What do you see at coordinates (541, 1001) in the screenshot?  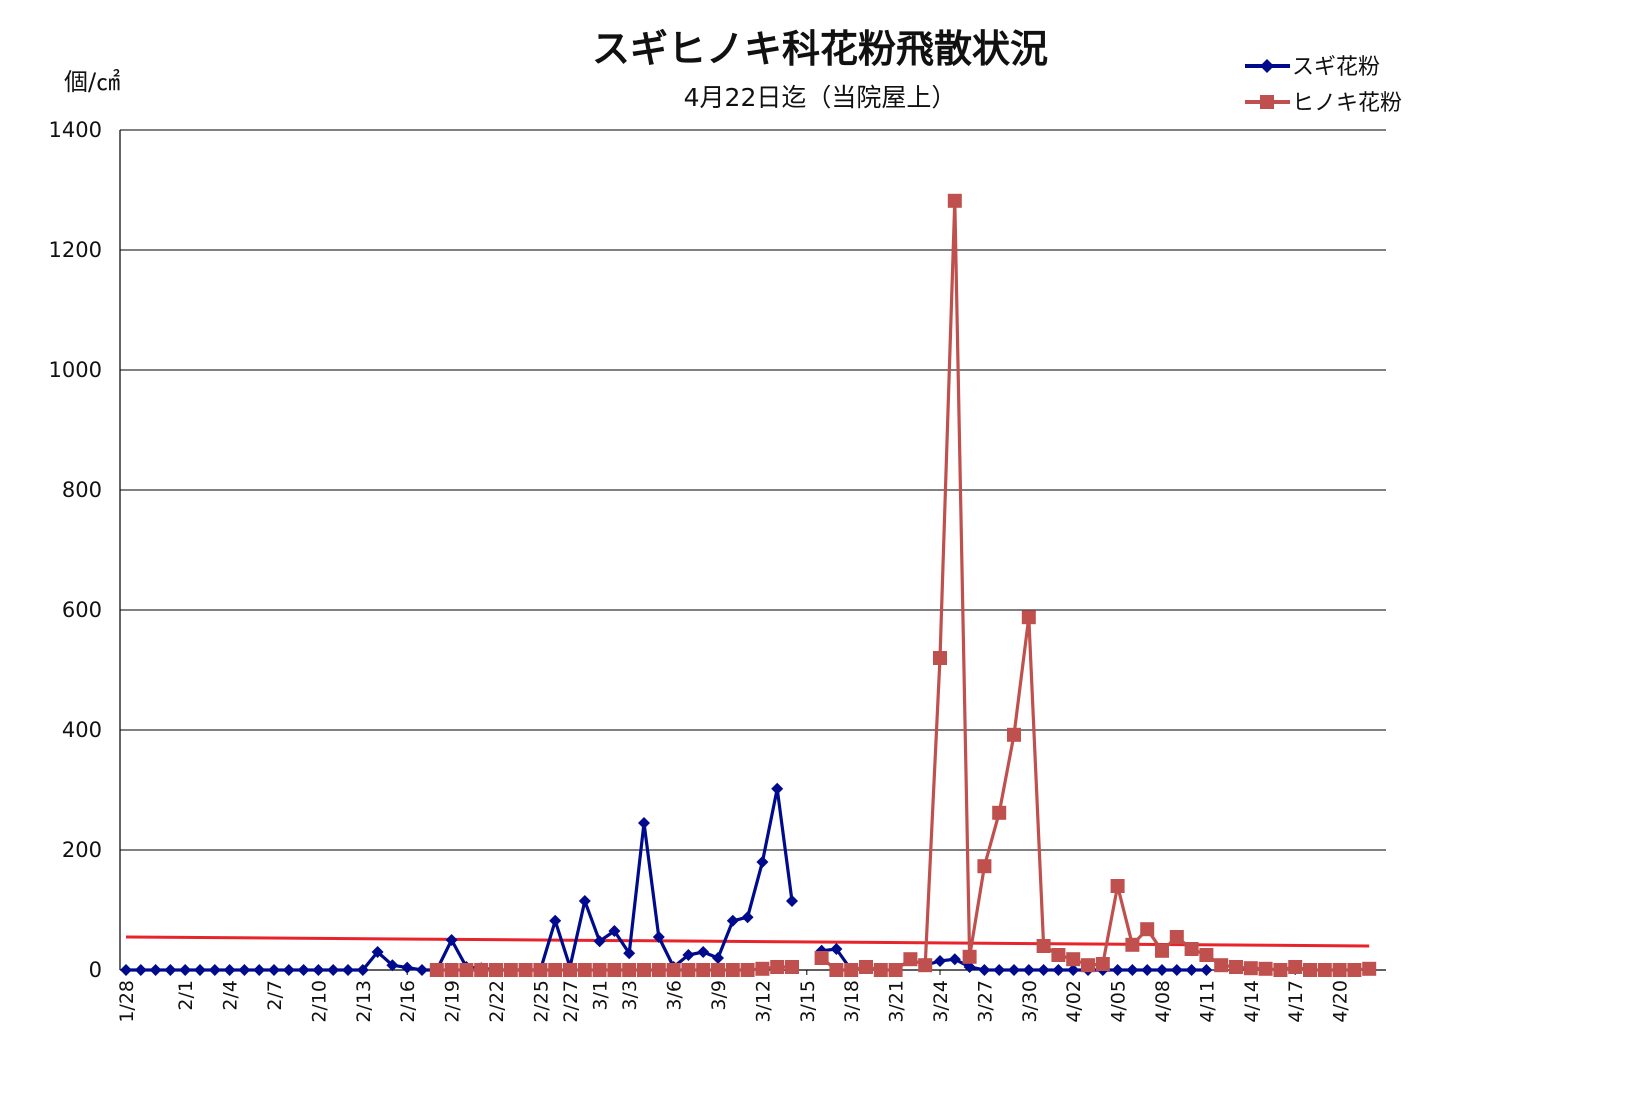 I see `x-tick-label: 2/25` at bounding box center [541, 1001].